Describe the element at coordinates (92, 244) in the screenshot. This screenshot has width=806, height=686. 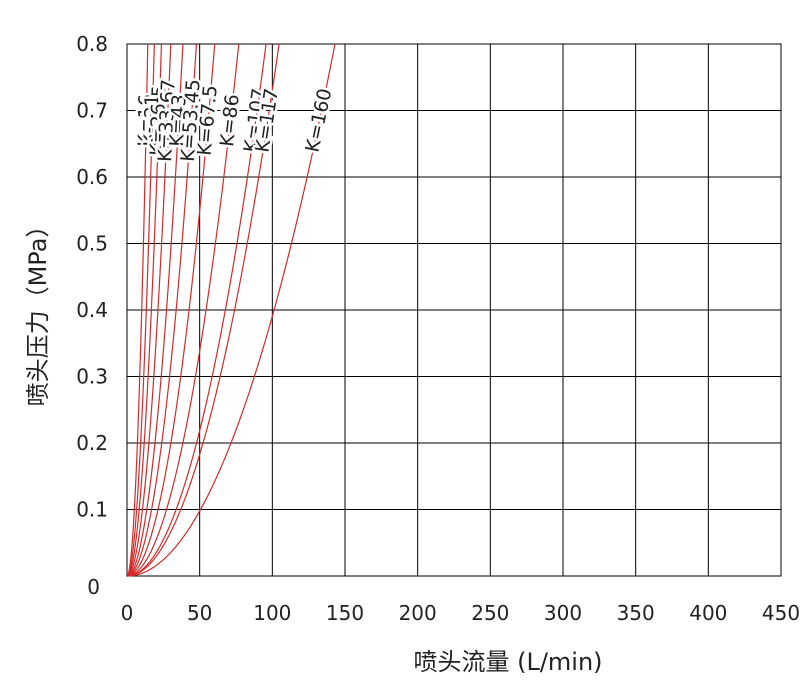
I see `y-tick-label: 0.5` at that location.